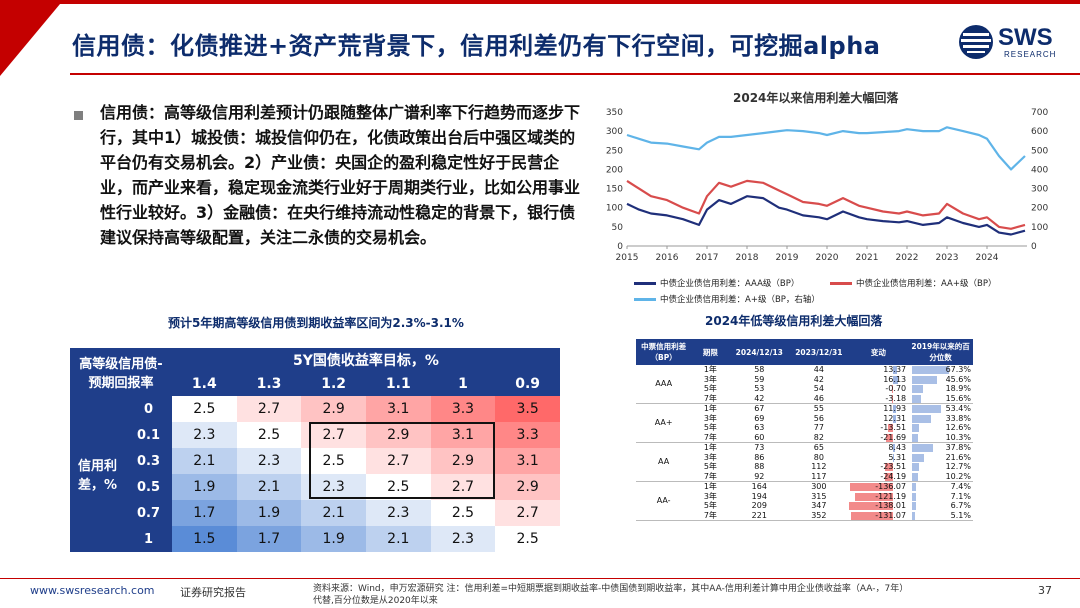 This screenshot has width=1080, height=608. Describe the element at coordinates (804, 428) in the screenshot. I see `table-row: 5年 63 77 -13.51 12.6%` at that location.